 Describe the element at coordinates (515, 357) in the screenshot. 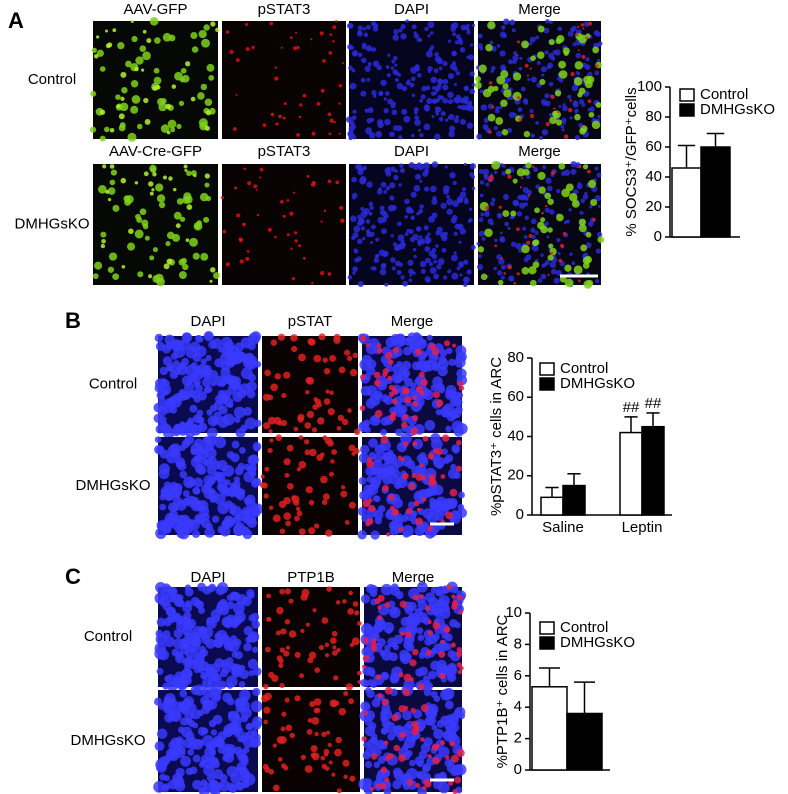

I see `y-tick-label: 80` at that location.